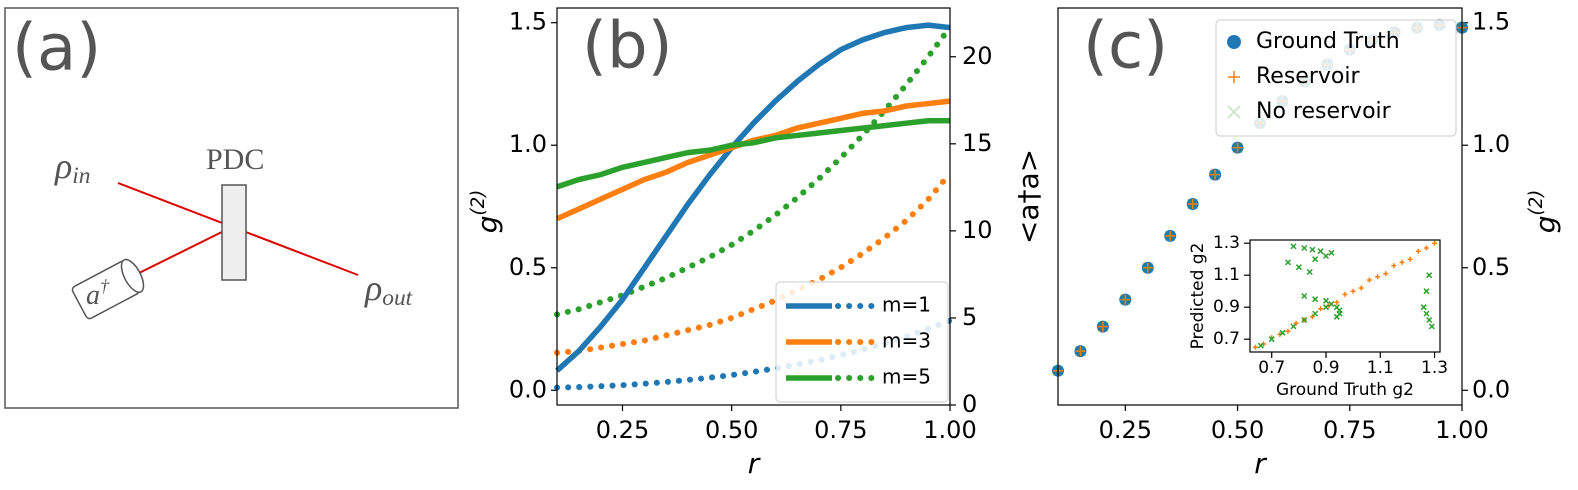 This screenshot has height=490, width=1578. I want to click on y-tick-label: 1.1, so click(1226, 275).